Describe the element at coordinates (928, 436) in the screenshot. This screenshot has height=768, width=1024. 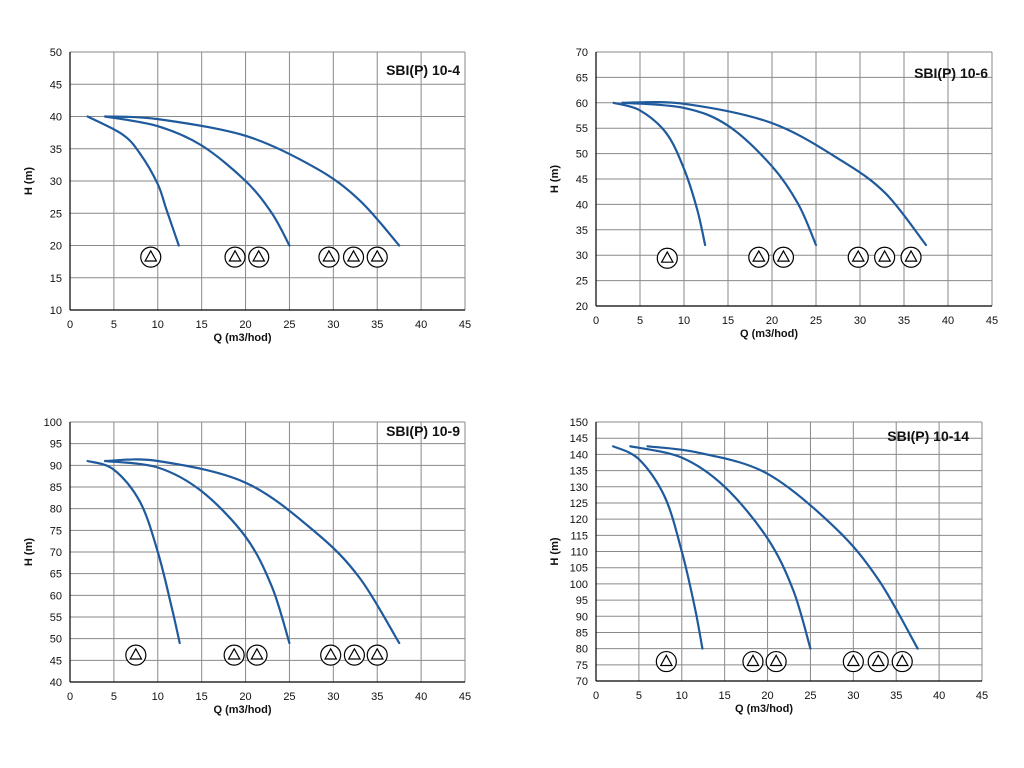
I see `chart-title: SBI(P) 10-14` at that location.